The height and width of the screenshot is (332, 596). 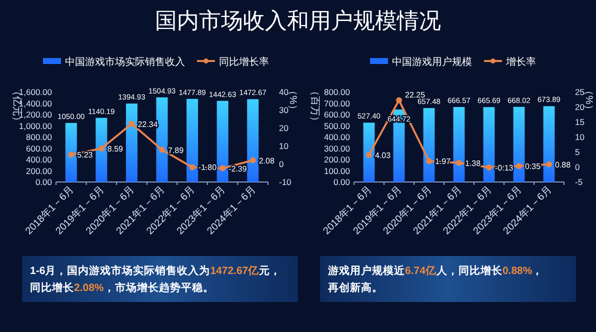 What do you see at coordinates (577, 152) in the screenshot?
I see `y2-tick-label: 5` at bounding box center [577, 152].